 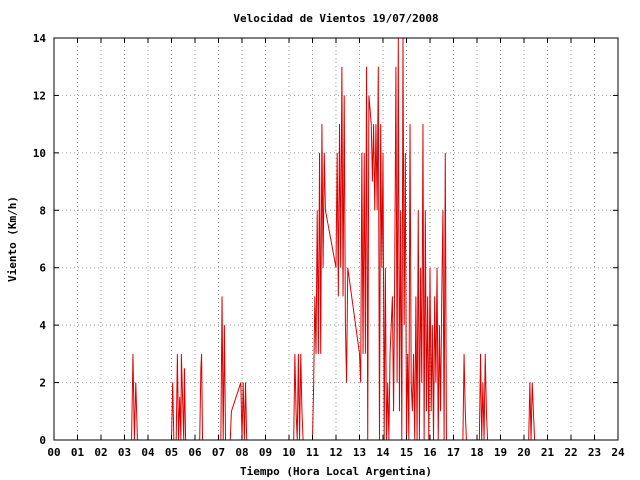 I want to click on x-tick-label: 05, so click(x=171, y=452).